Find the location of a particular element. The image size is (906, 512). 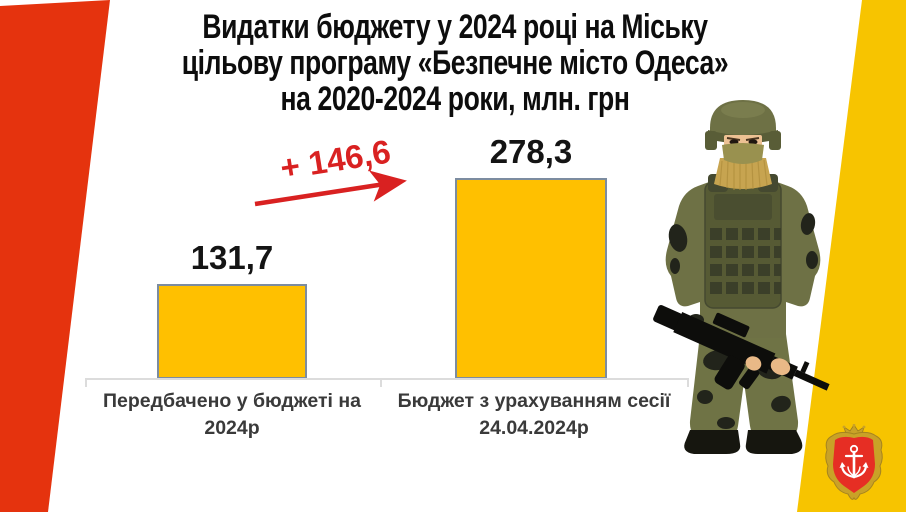

category-axis is located at coordinates (386, 379).